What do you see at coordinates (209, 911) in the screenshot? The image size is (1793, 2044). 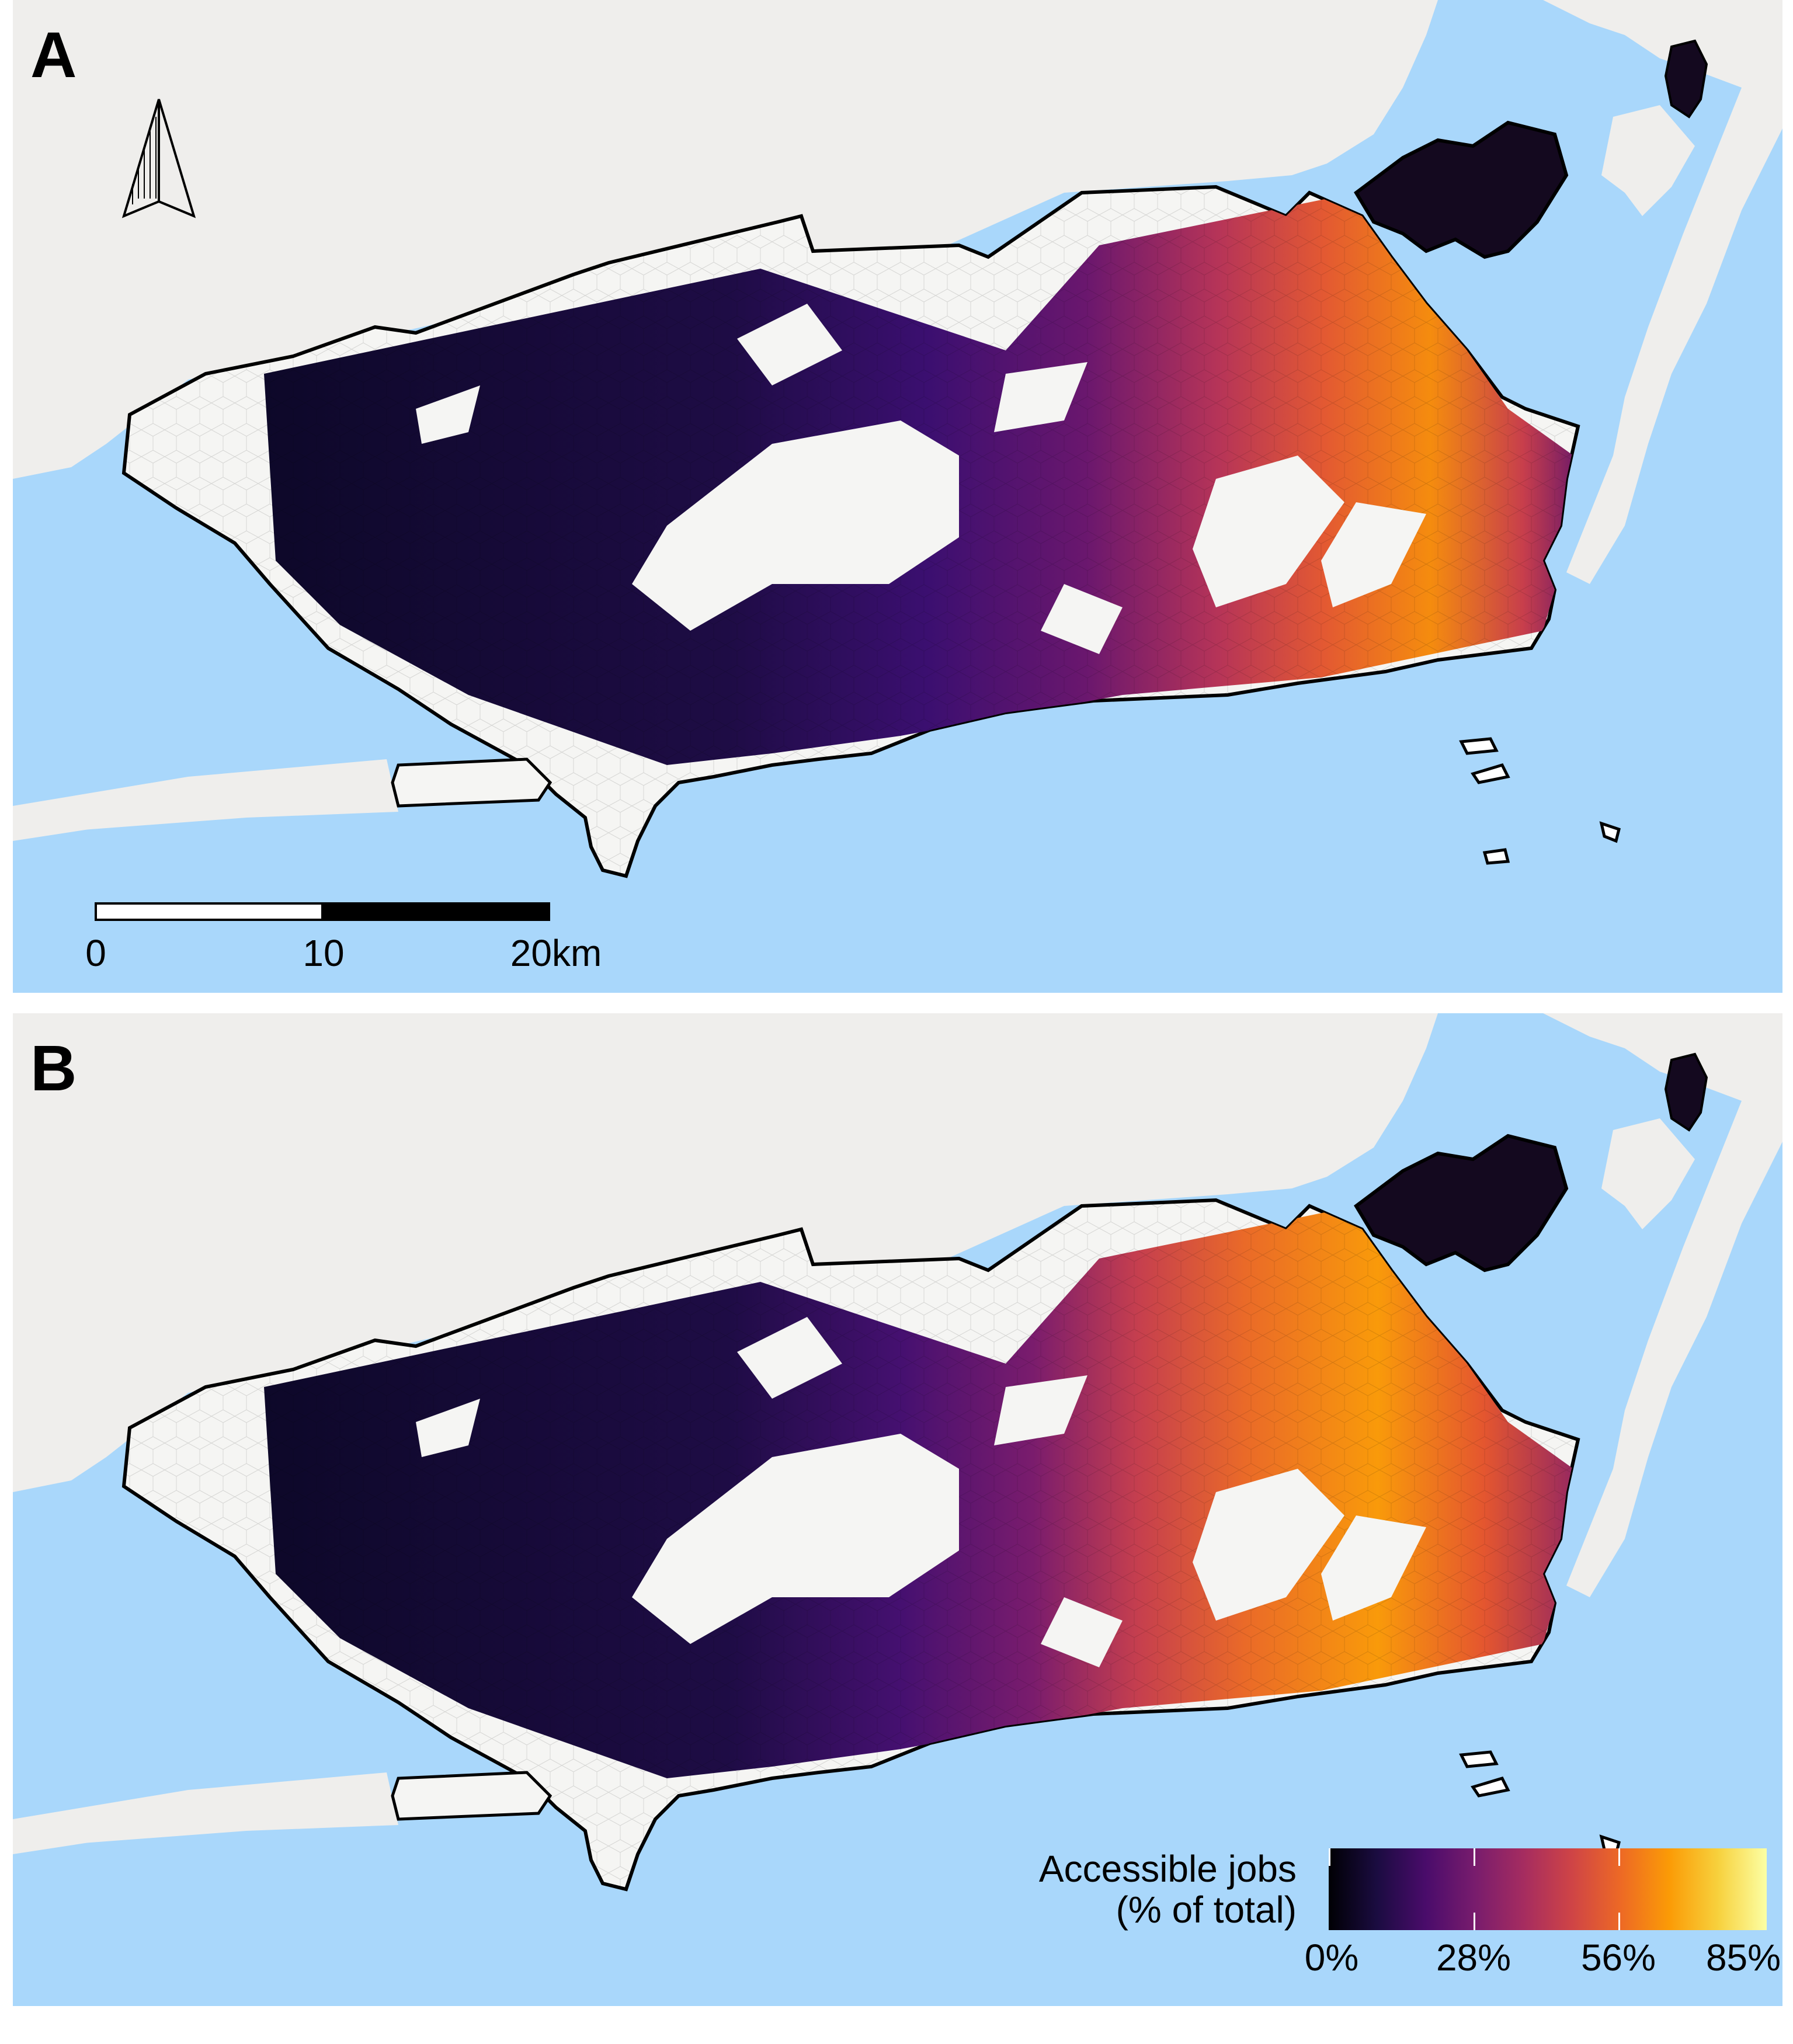 I see `scale-bar-white-segment` at bounding box center [209, 911].